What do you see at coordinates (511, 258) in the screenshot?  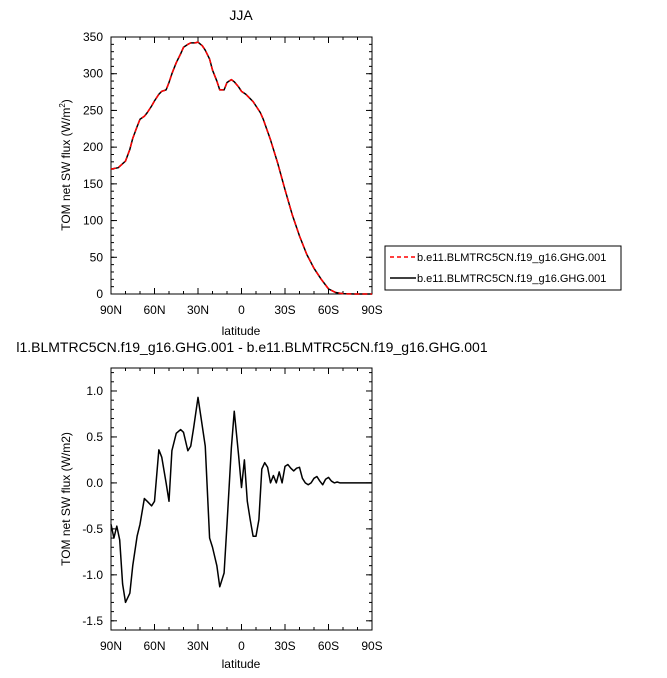 I see `legend-entry-1: b.e11.BLMTRC5CN.f19_g16.GHG.001` at bounding box center [511, 258].